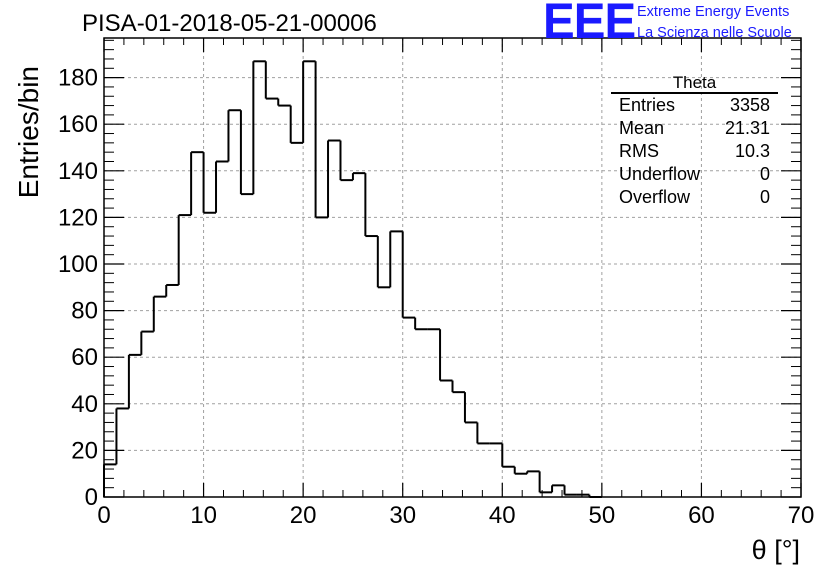 The width and height of the screenshot is (836, 572). I want to click on stats-label: Overflow, so click(655, 197).